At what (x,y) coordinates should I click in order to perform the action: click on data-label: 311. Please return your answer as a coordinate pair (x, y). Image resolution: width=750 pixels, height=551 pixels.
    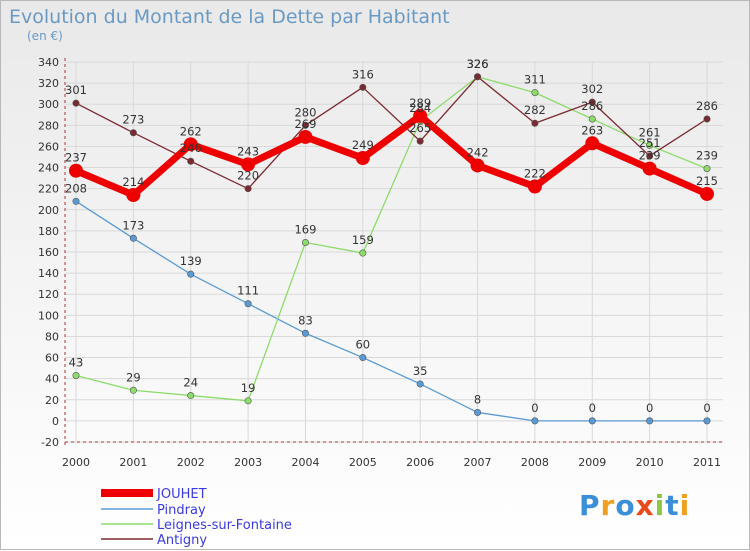
    Looking at the image, I should click on (535, 80).